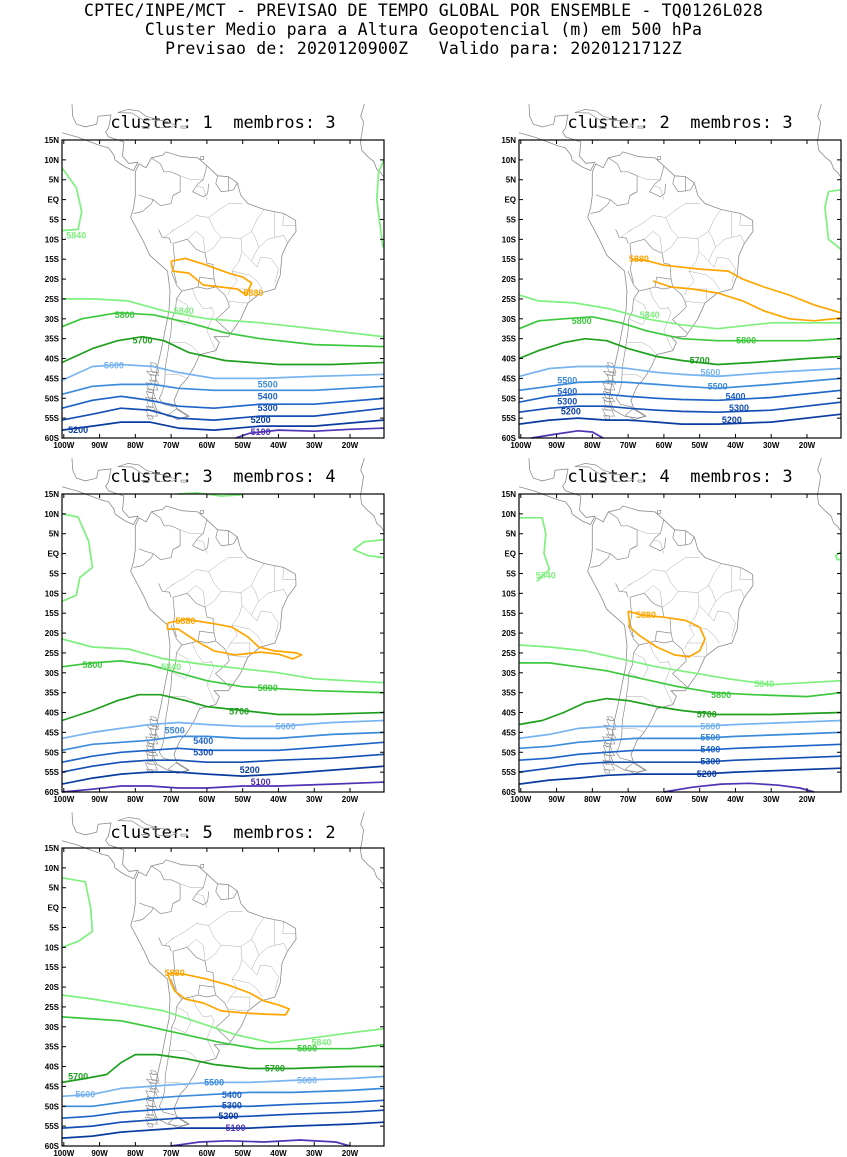 Image resolution: width=847 pixels, height=1157 pixels. What do you see at coordinates (592, 445) in the screenshot?
I see `lon-label: 80W` at bounding box center [592, 445].